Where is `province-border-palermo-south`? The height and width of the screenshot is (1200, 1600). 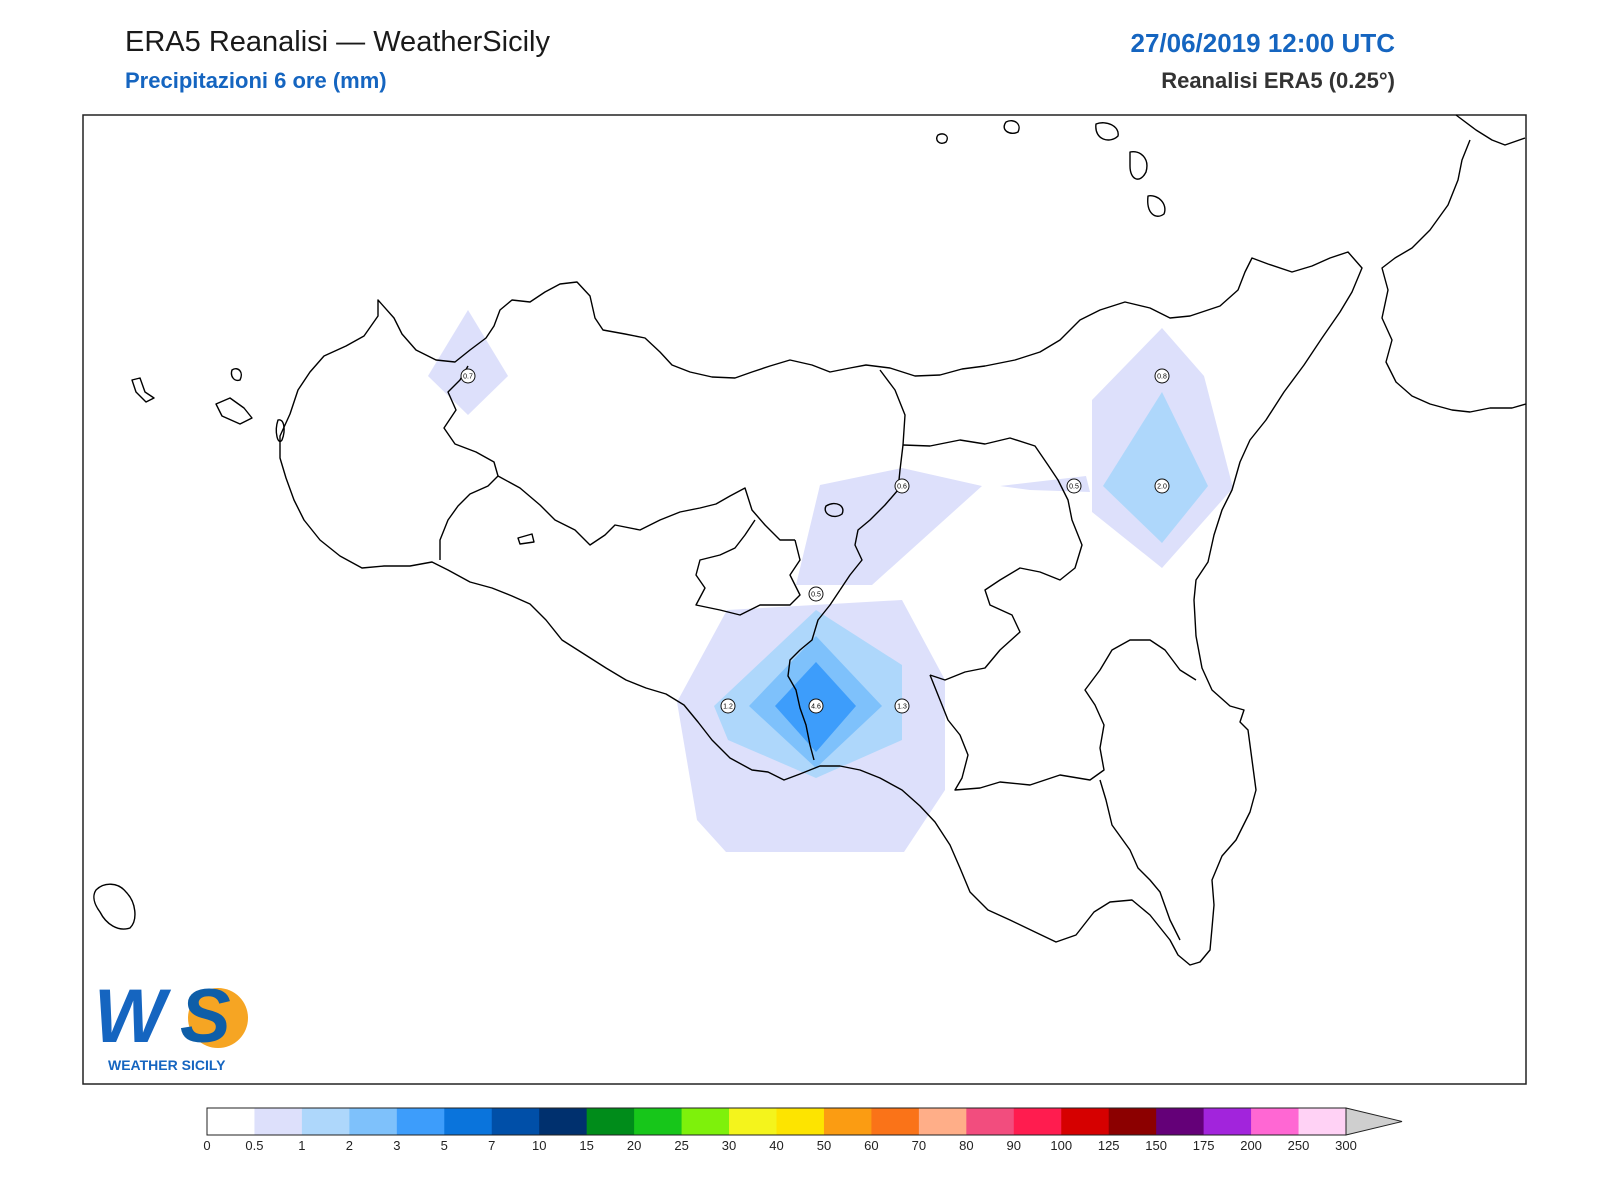
province-border-palermo-south is located at coordinates (646, 510).